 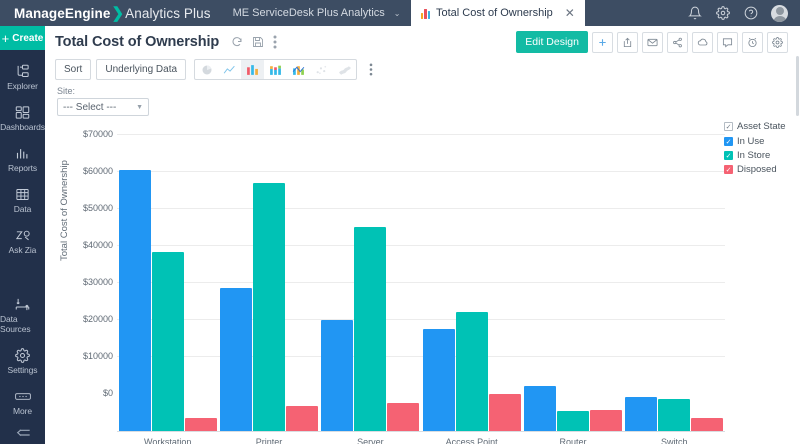 I want to click on x-axis-tick: Access Point, so click(x=471, y=440).